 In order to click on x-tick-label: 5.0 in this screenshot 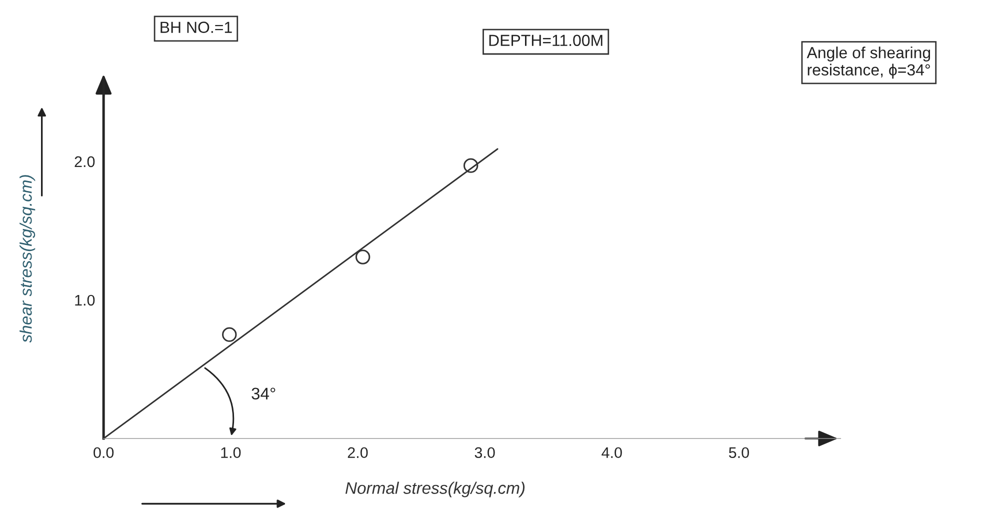, I will do `click(738, 452)`.